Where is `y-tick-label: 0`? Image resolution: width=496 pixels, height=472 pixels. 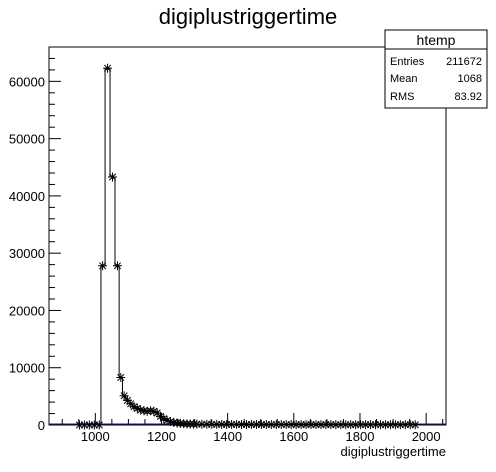 y-tick-label: 0 is located at coordinates (41, 425).